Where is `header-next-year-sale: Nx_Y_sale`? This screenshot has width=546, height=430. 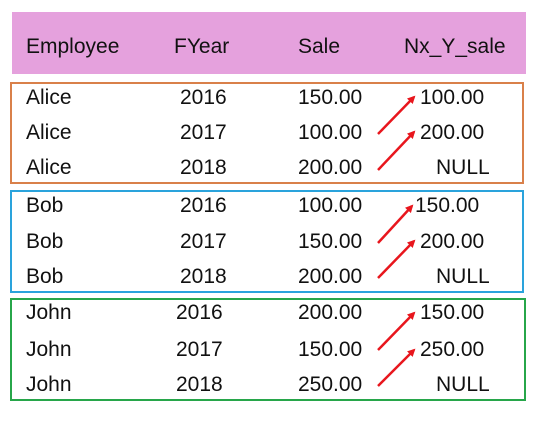
header-next-year-sale: Nx_Y_sale is located at coordinates (455, 46).